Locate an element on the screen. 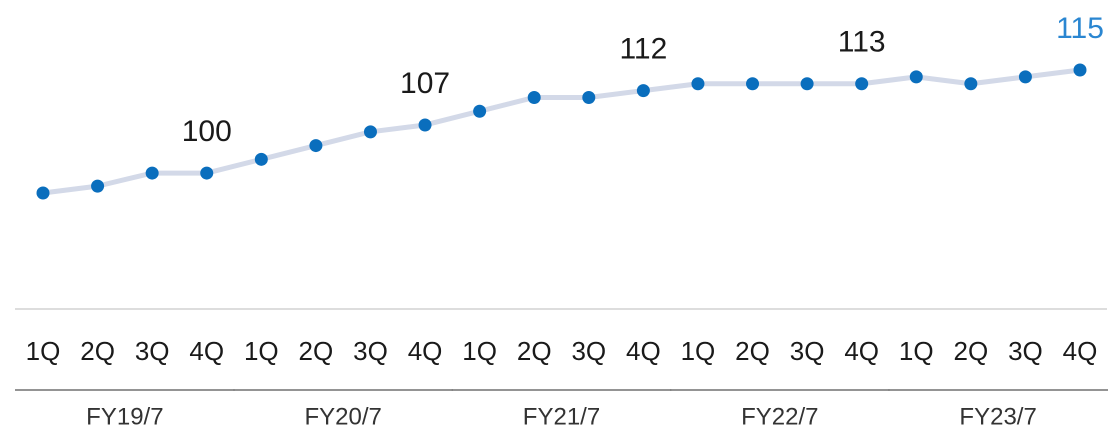 The height and width of the screenshot is (431, 1113). group-label: FY20/7 is located at coordinates (342, 416).